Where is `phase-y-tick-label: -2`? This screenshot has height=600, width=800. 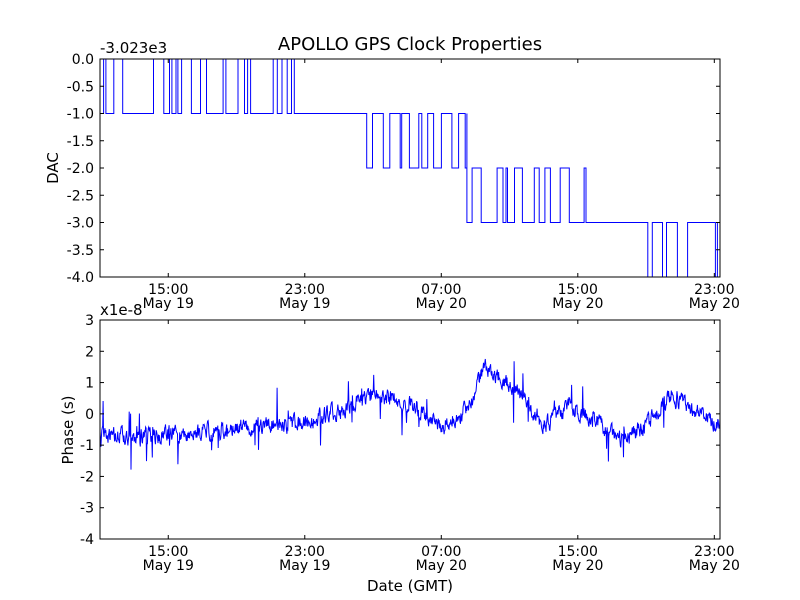 phase-y-tick-label: -2 is located at coordinates (87, 477).